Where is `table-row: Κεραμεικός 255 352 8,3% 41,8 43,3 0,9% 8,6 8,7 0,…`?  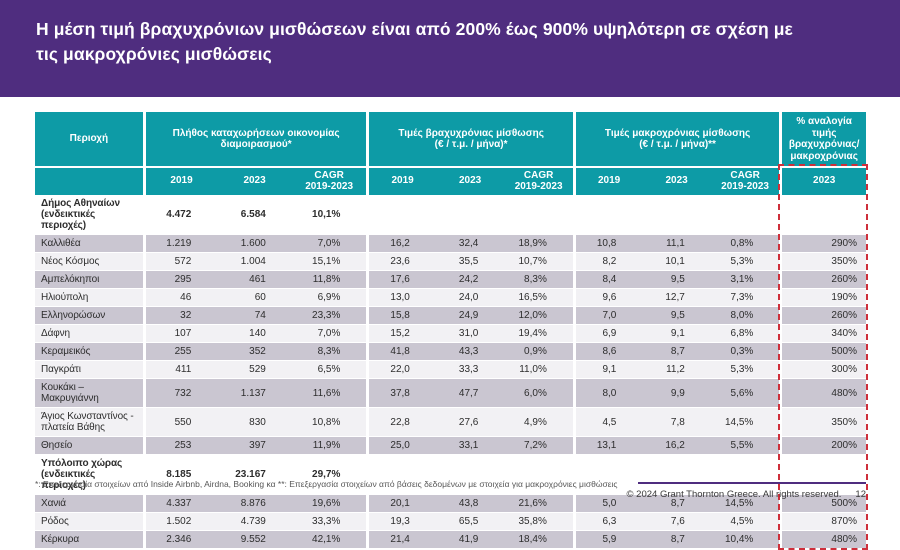
table-row: Κεραμεικός 255 352 8,3% 41,8 43,3 0,9% 8,6 8,7 0,… is located at coordinates (450, 352).